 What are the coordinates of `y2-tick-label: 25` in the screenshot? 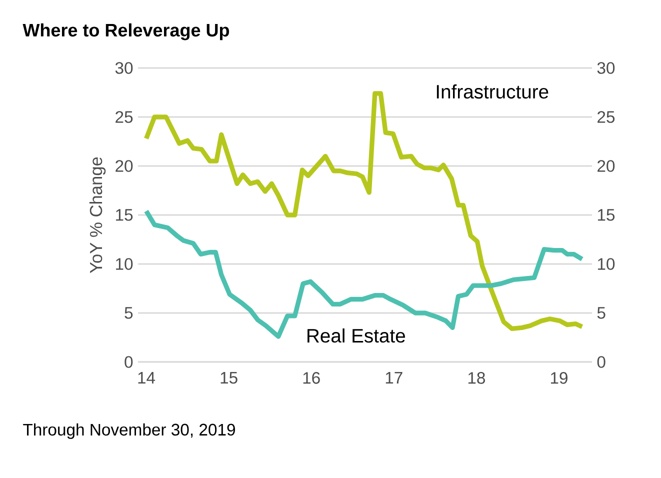 It's located at (606, 117).